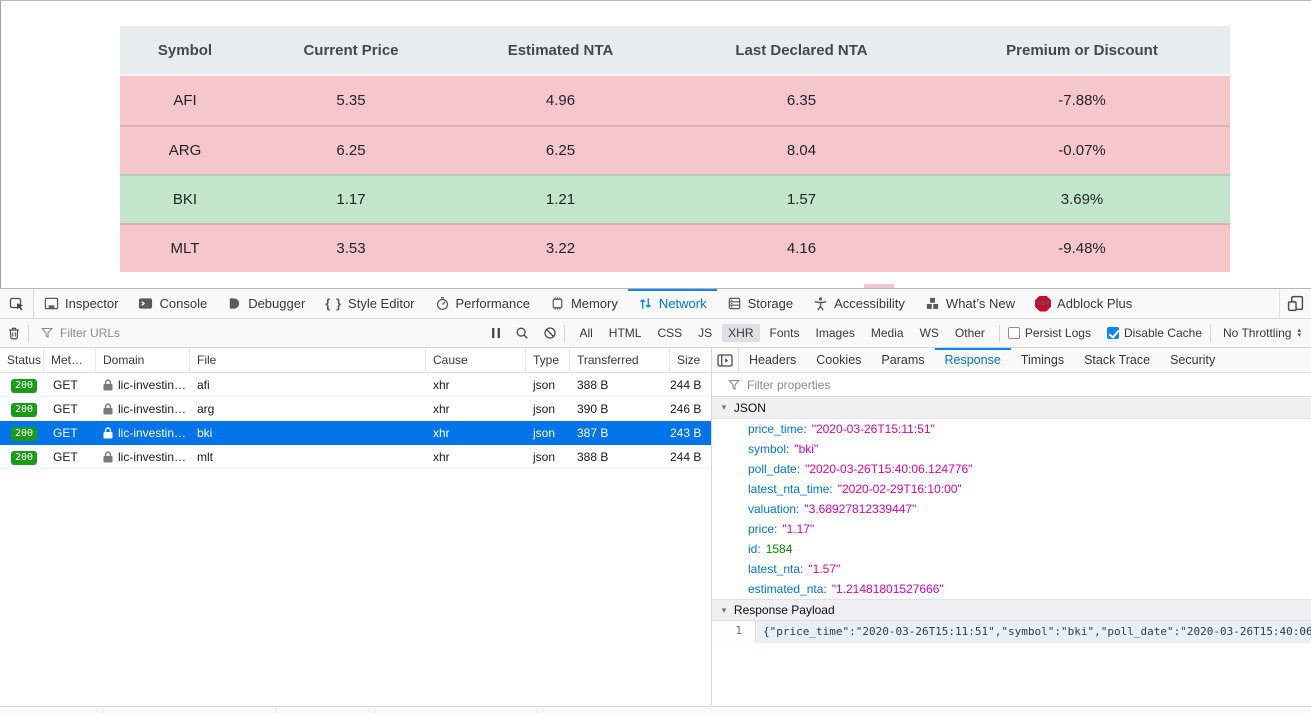  Describe the element at coordinates (550, 333) in the screenshot. I see `block-requests-button` at that location.